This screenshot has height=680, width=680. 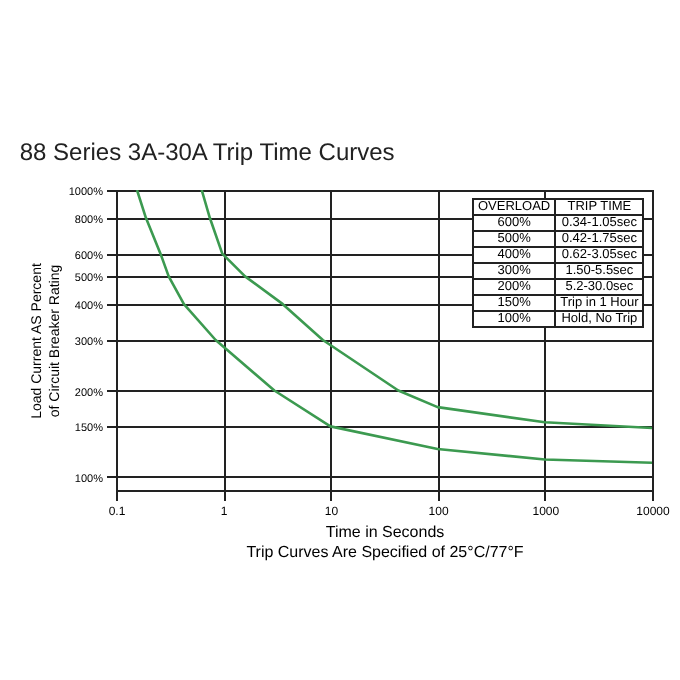 I want to click on x-axis-title: Time in Seconds, so click(x=385, y=532).